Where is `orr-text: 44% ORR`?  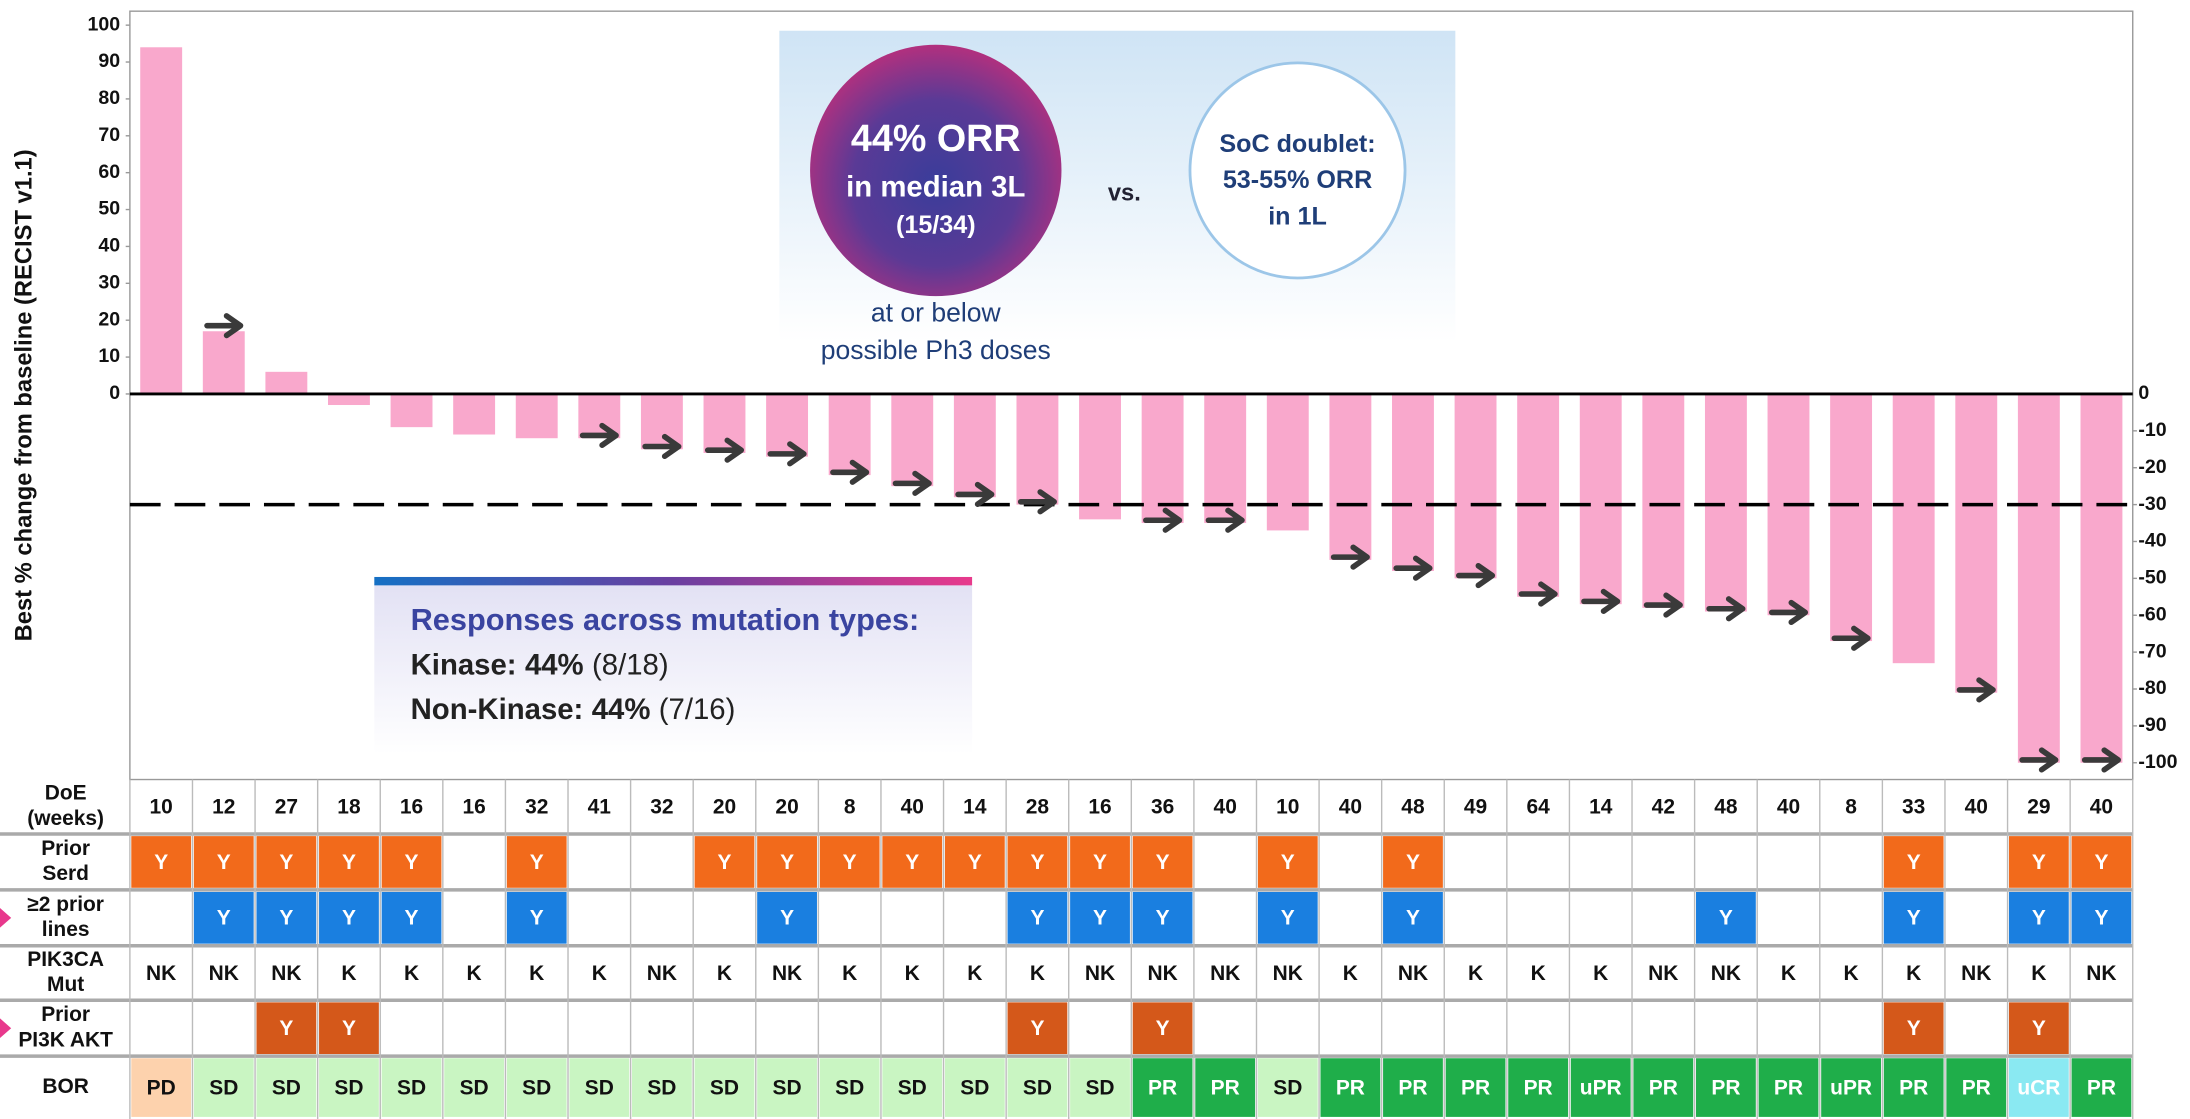 orr-text: 44% ORR is located at coordinates (936, 138).